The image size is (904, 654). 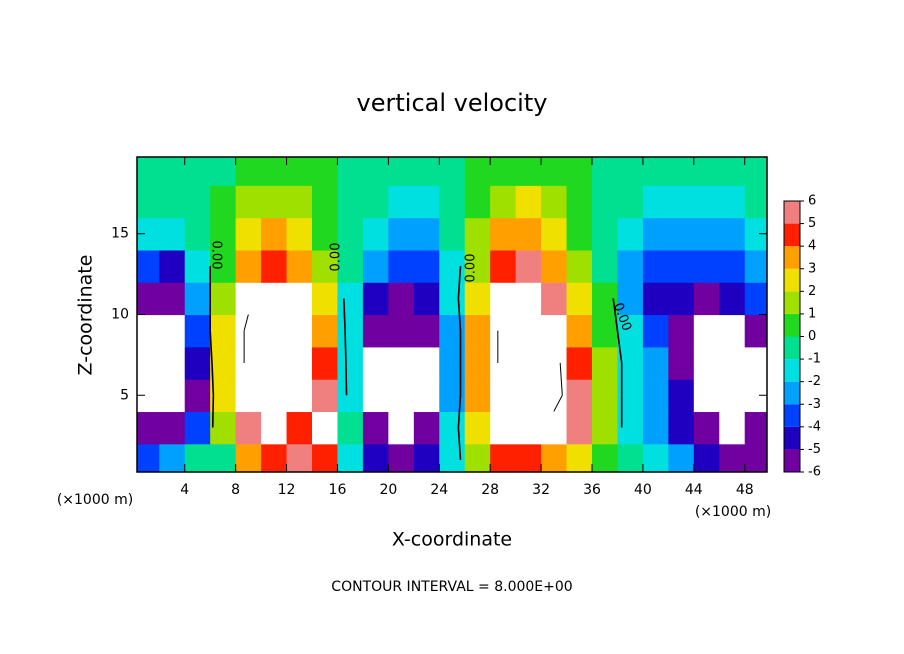 I want to click on colorbar-tick-label: 5, so click(x=812, y=223).